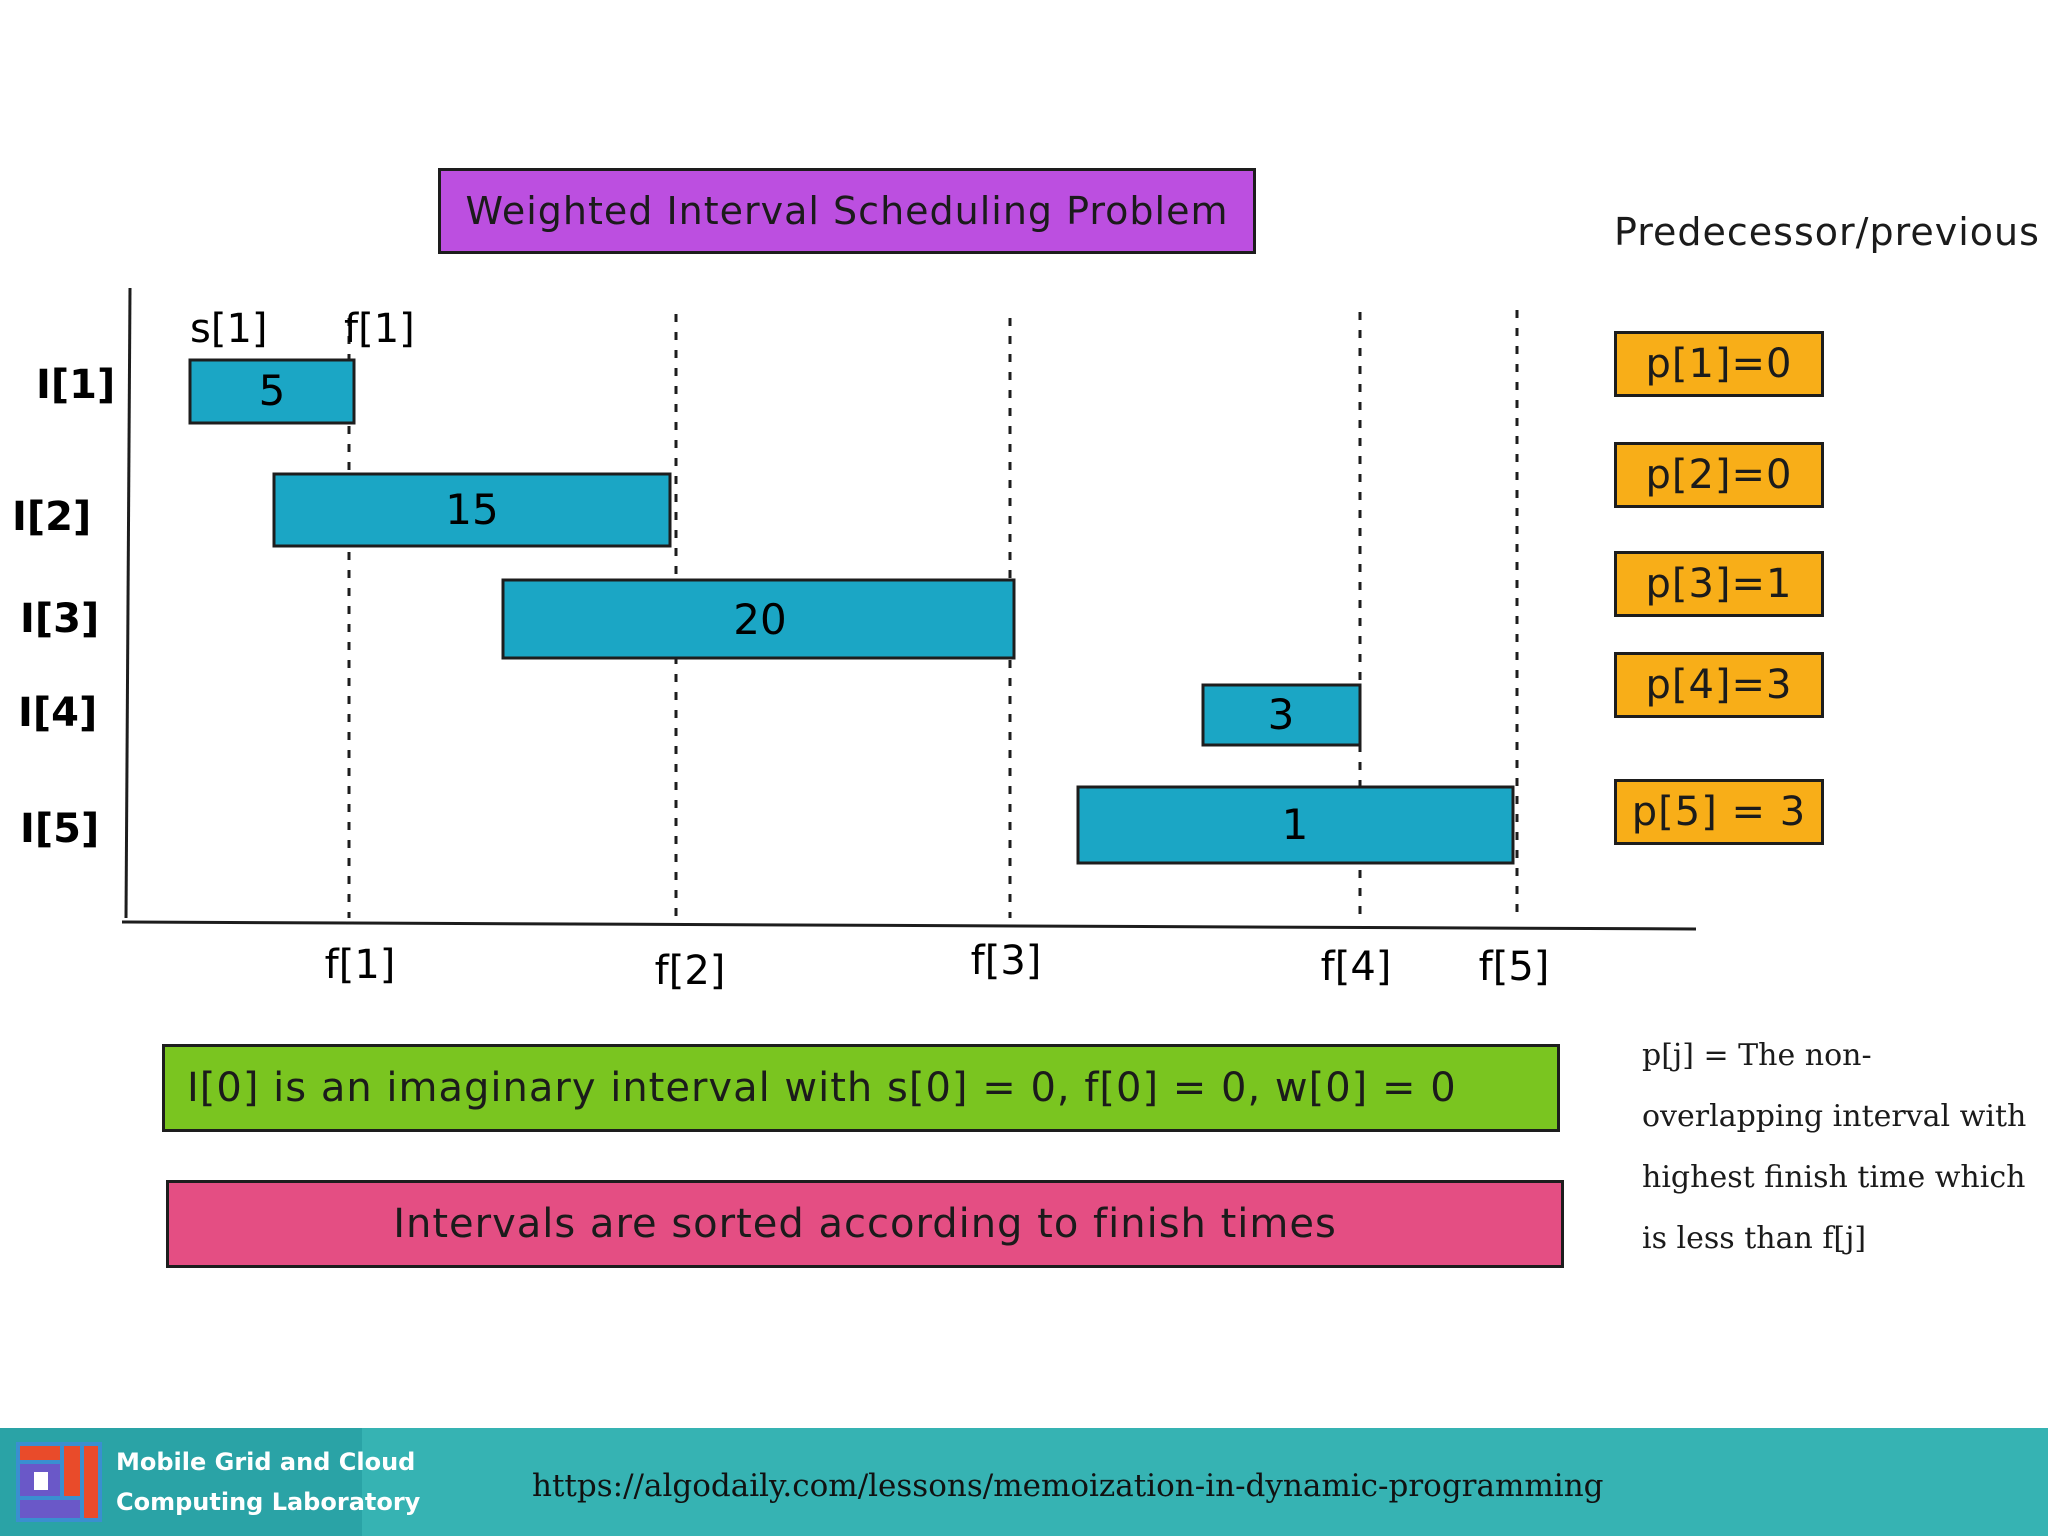 This screenshot has height=1536, width=2048. Describe the element at coordinates (268, 1502) in the screenshot. I see `lab-name-line-2: Computing Laboratory` at that location.